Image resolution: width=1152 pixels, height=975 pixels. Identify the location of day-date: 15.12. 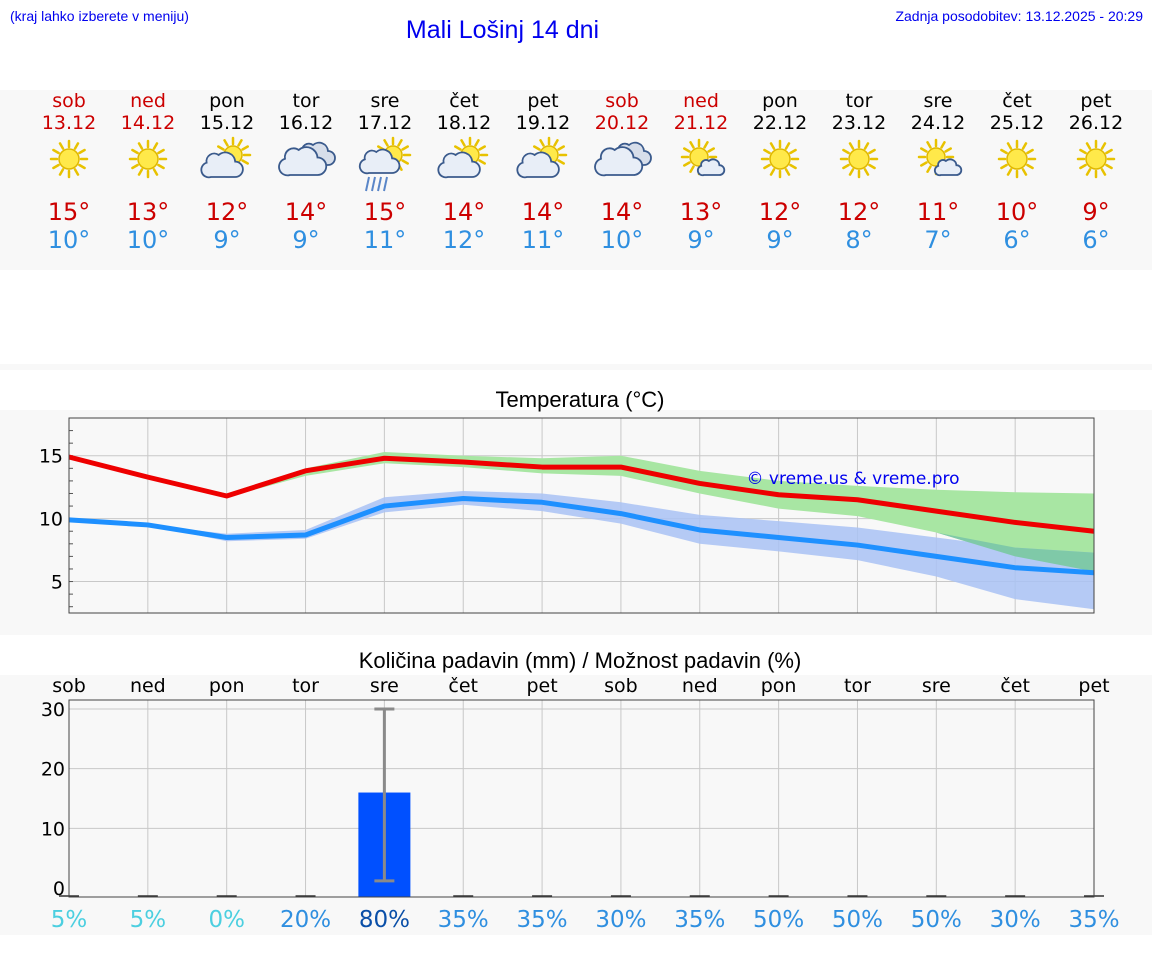
(227, 123).